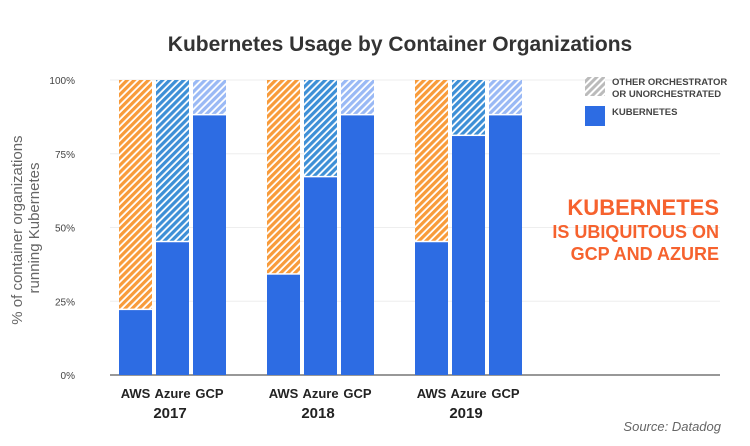 The width and height of the screenshot is (750, 446). Describe the element at coordinates (431, 160) in the screenshot. I see `bar-other-aws-2019` at that location.